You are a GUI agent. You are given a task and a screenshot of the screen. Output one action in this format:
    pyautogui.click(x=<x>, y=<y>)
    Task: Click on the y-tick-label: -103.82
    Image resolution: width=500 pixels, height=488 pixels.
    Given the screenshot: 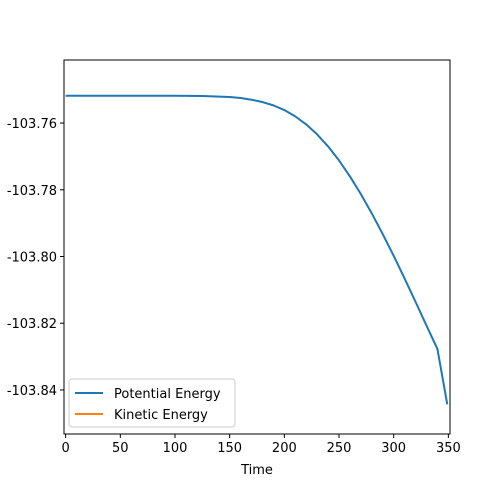 What is the action you would take?
    pyautogui.click(x=32, y=324)
    